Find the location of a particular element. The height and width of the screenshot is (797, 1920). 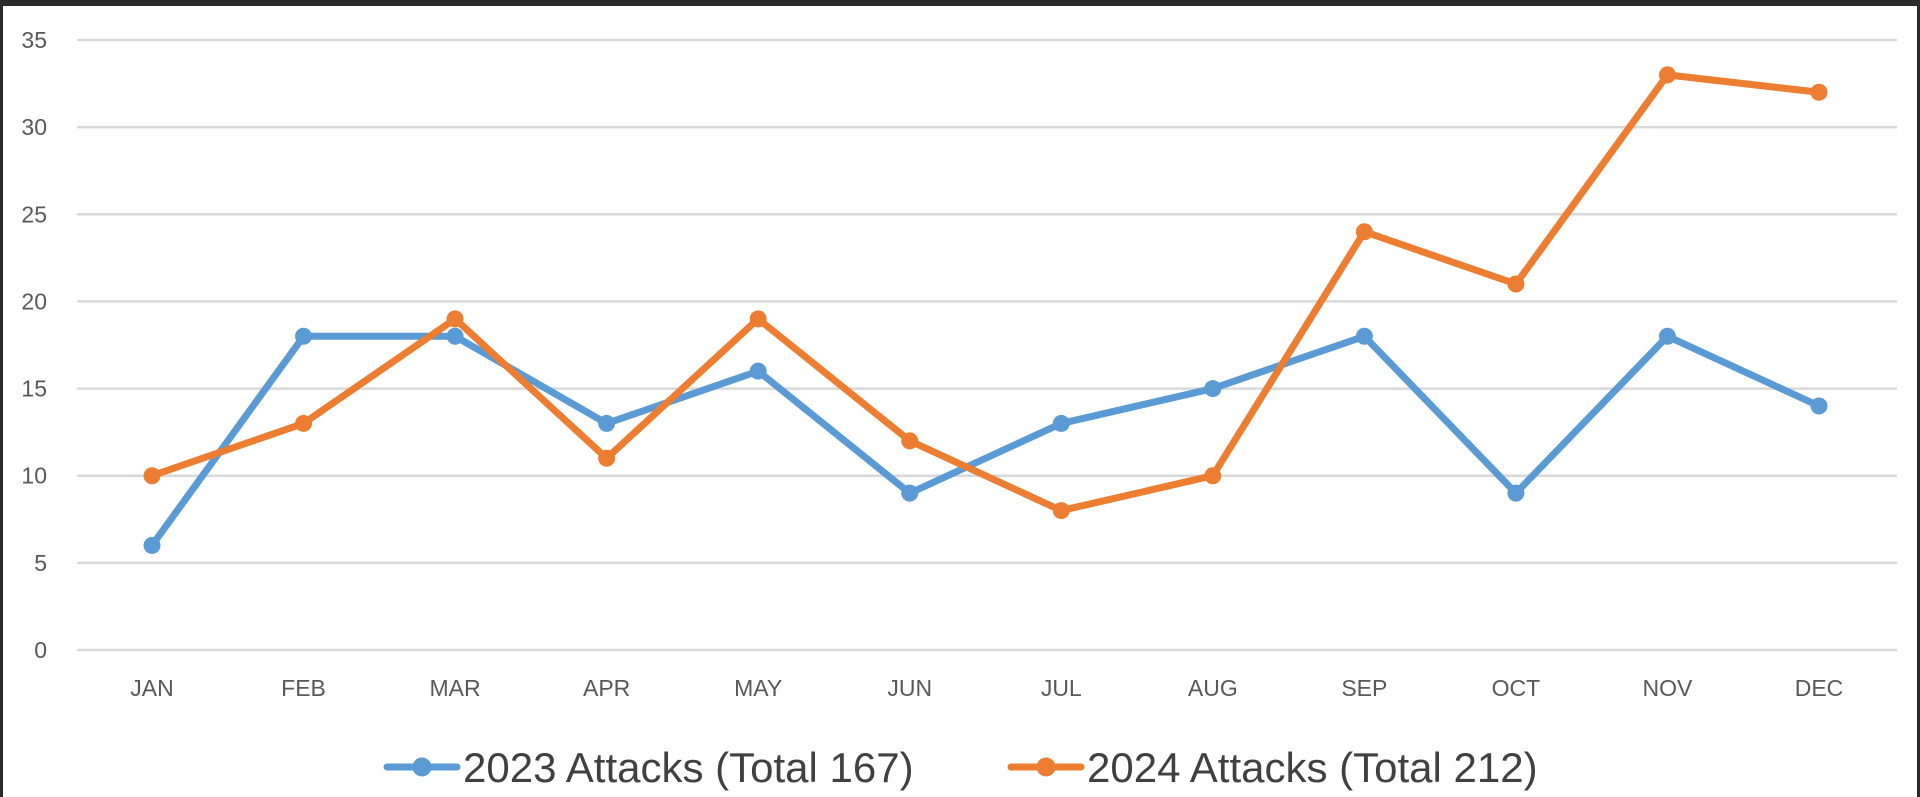

y-tick-label: 0 is located at coordinates (40, 650).